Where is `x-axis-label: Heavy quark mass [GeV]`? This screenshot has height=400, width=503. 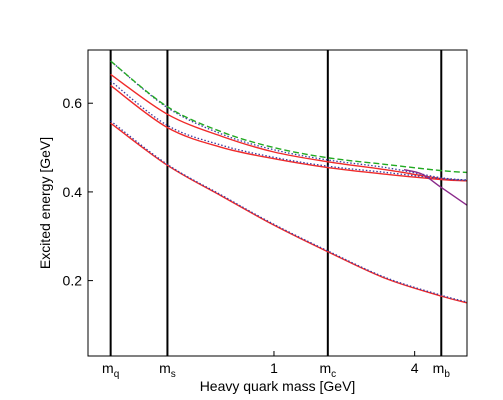
x-axis-label: Heavy quark mass [GeV] is located at coordinates (278, 386).